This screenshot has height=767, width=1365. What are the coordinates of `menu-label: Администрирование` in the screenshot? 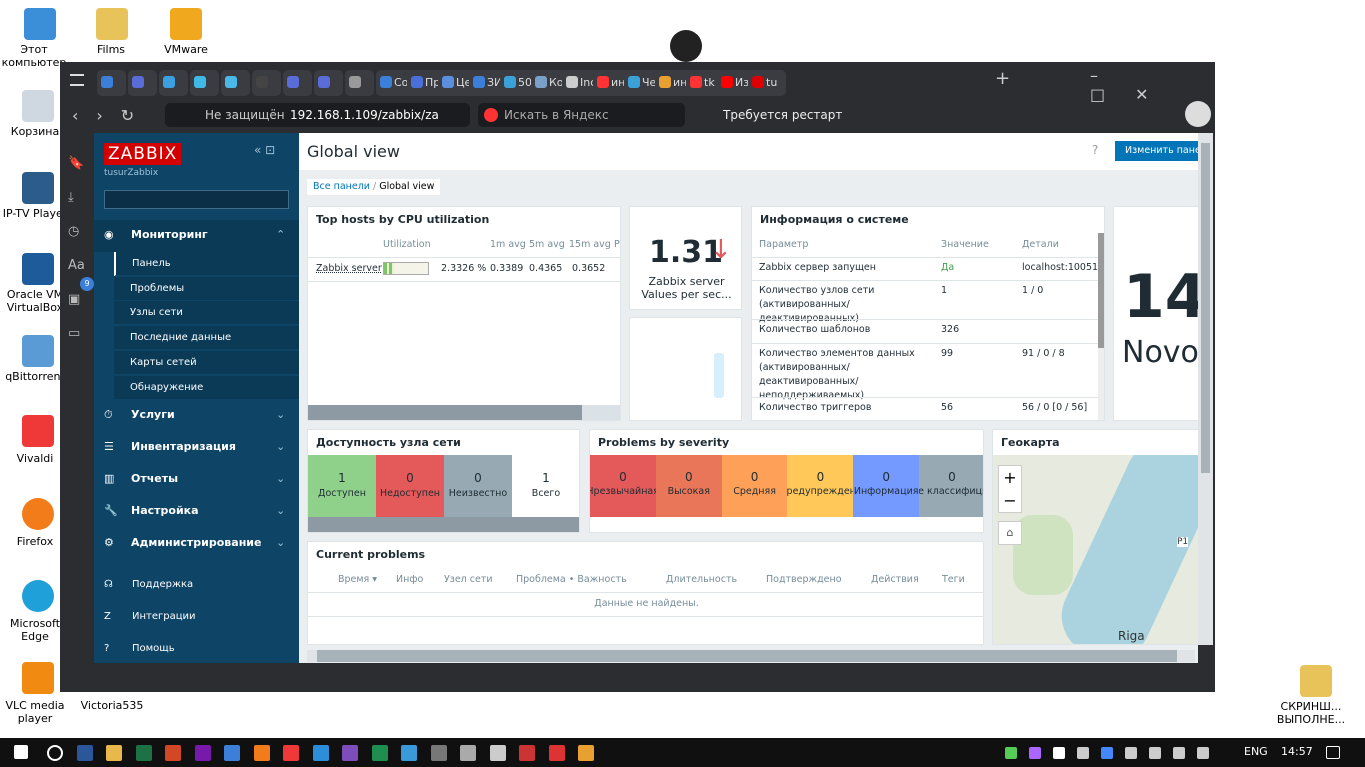 It's located at (196, 543).